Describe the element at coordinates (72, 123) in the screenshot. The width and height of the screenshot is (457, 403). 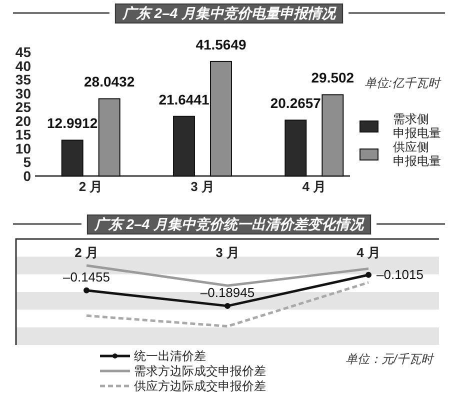
I see `data-label: 12.9912` at that location.